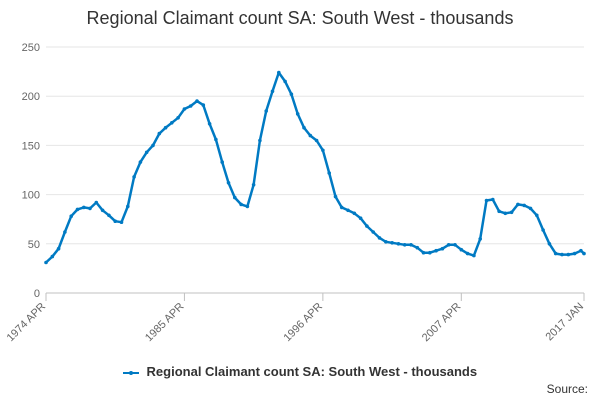  Describe the element at coordinates (303, 323) in the screenshot. I see `x-tick-label: 1996 APR` at that location.